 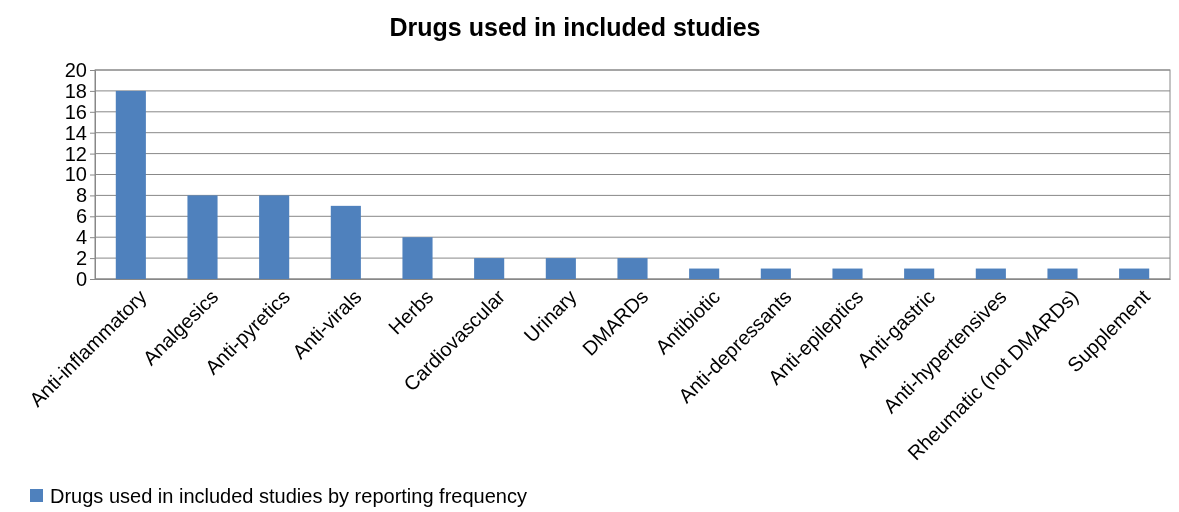 What do you see at coordinates (81, 195) in the screenshot?
I see `y-tick-label: 8` at bounding box center [81, 195].